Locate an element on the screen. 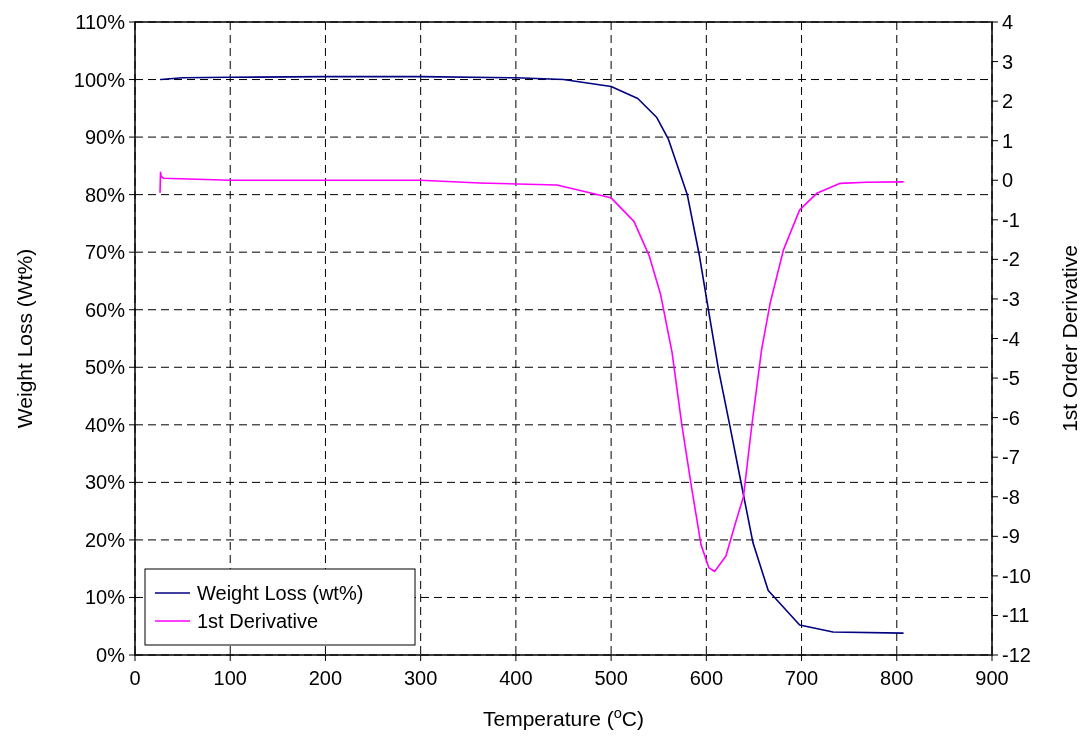 This screenshot has width=1089, height=746. x-axis-title: Temperature ($^{o}$C) is located at coordinates (563, 717).